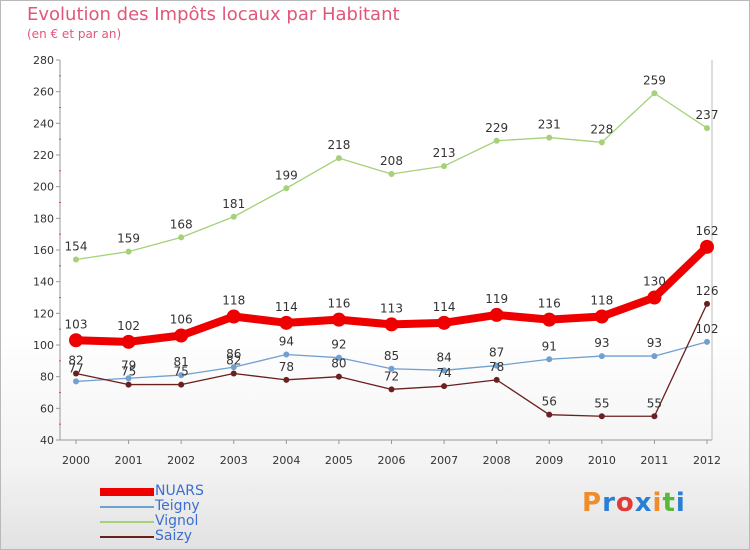 This screenshot has width=750, height=550. I want to click on data-label-vignol: 213, so click(444, 153).